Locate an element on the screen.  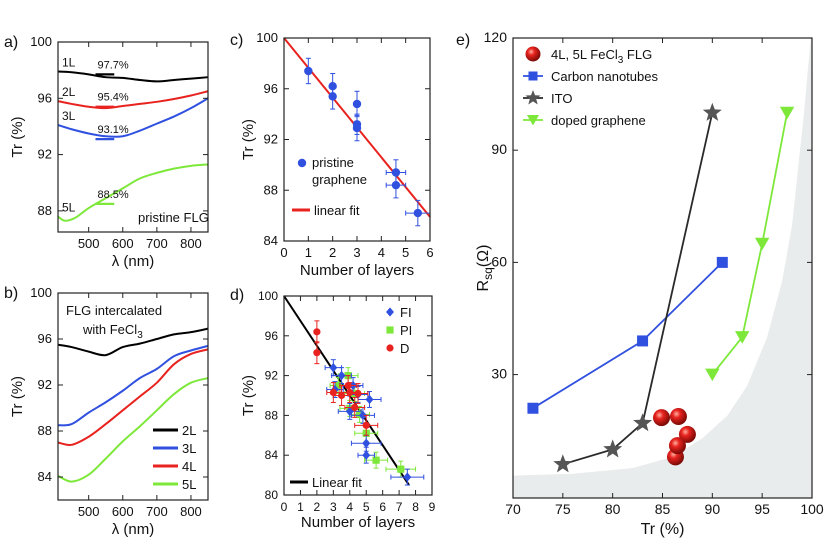
series-1L is located at coordinates (133, 76).